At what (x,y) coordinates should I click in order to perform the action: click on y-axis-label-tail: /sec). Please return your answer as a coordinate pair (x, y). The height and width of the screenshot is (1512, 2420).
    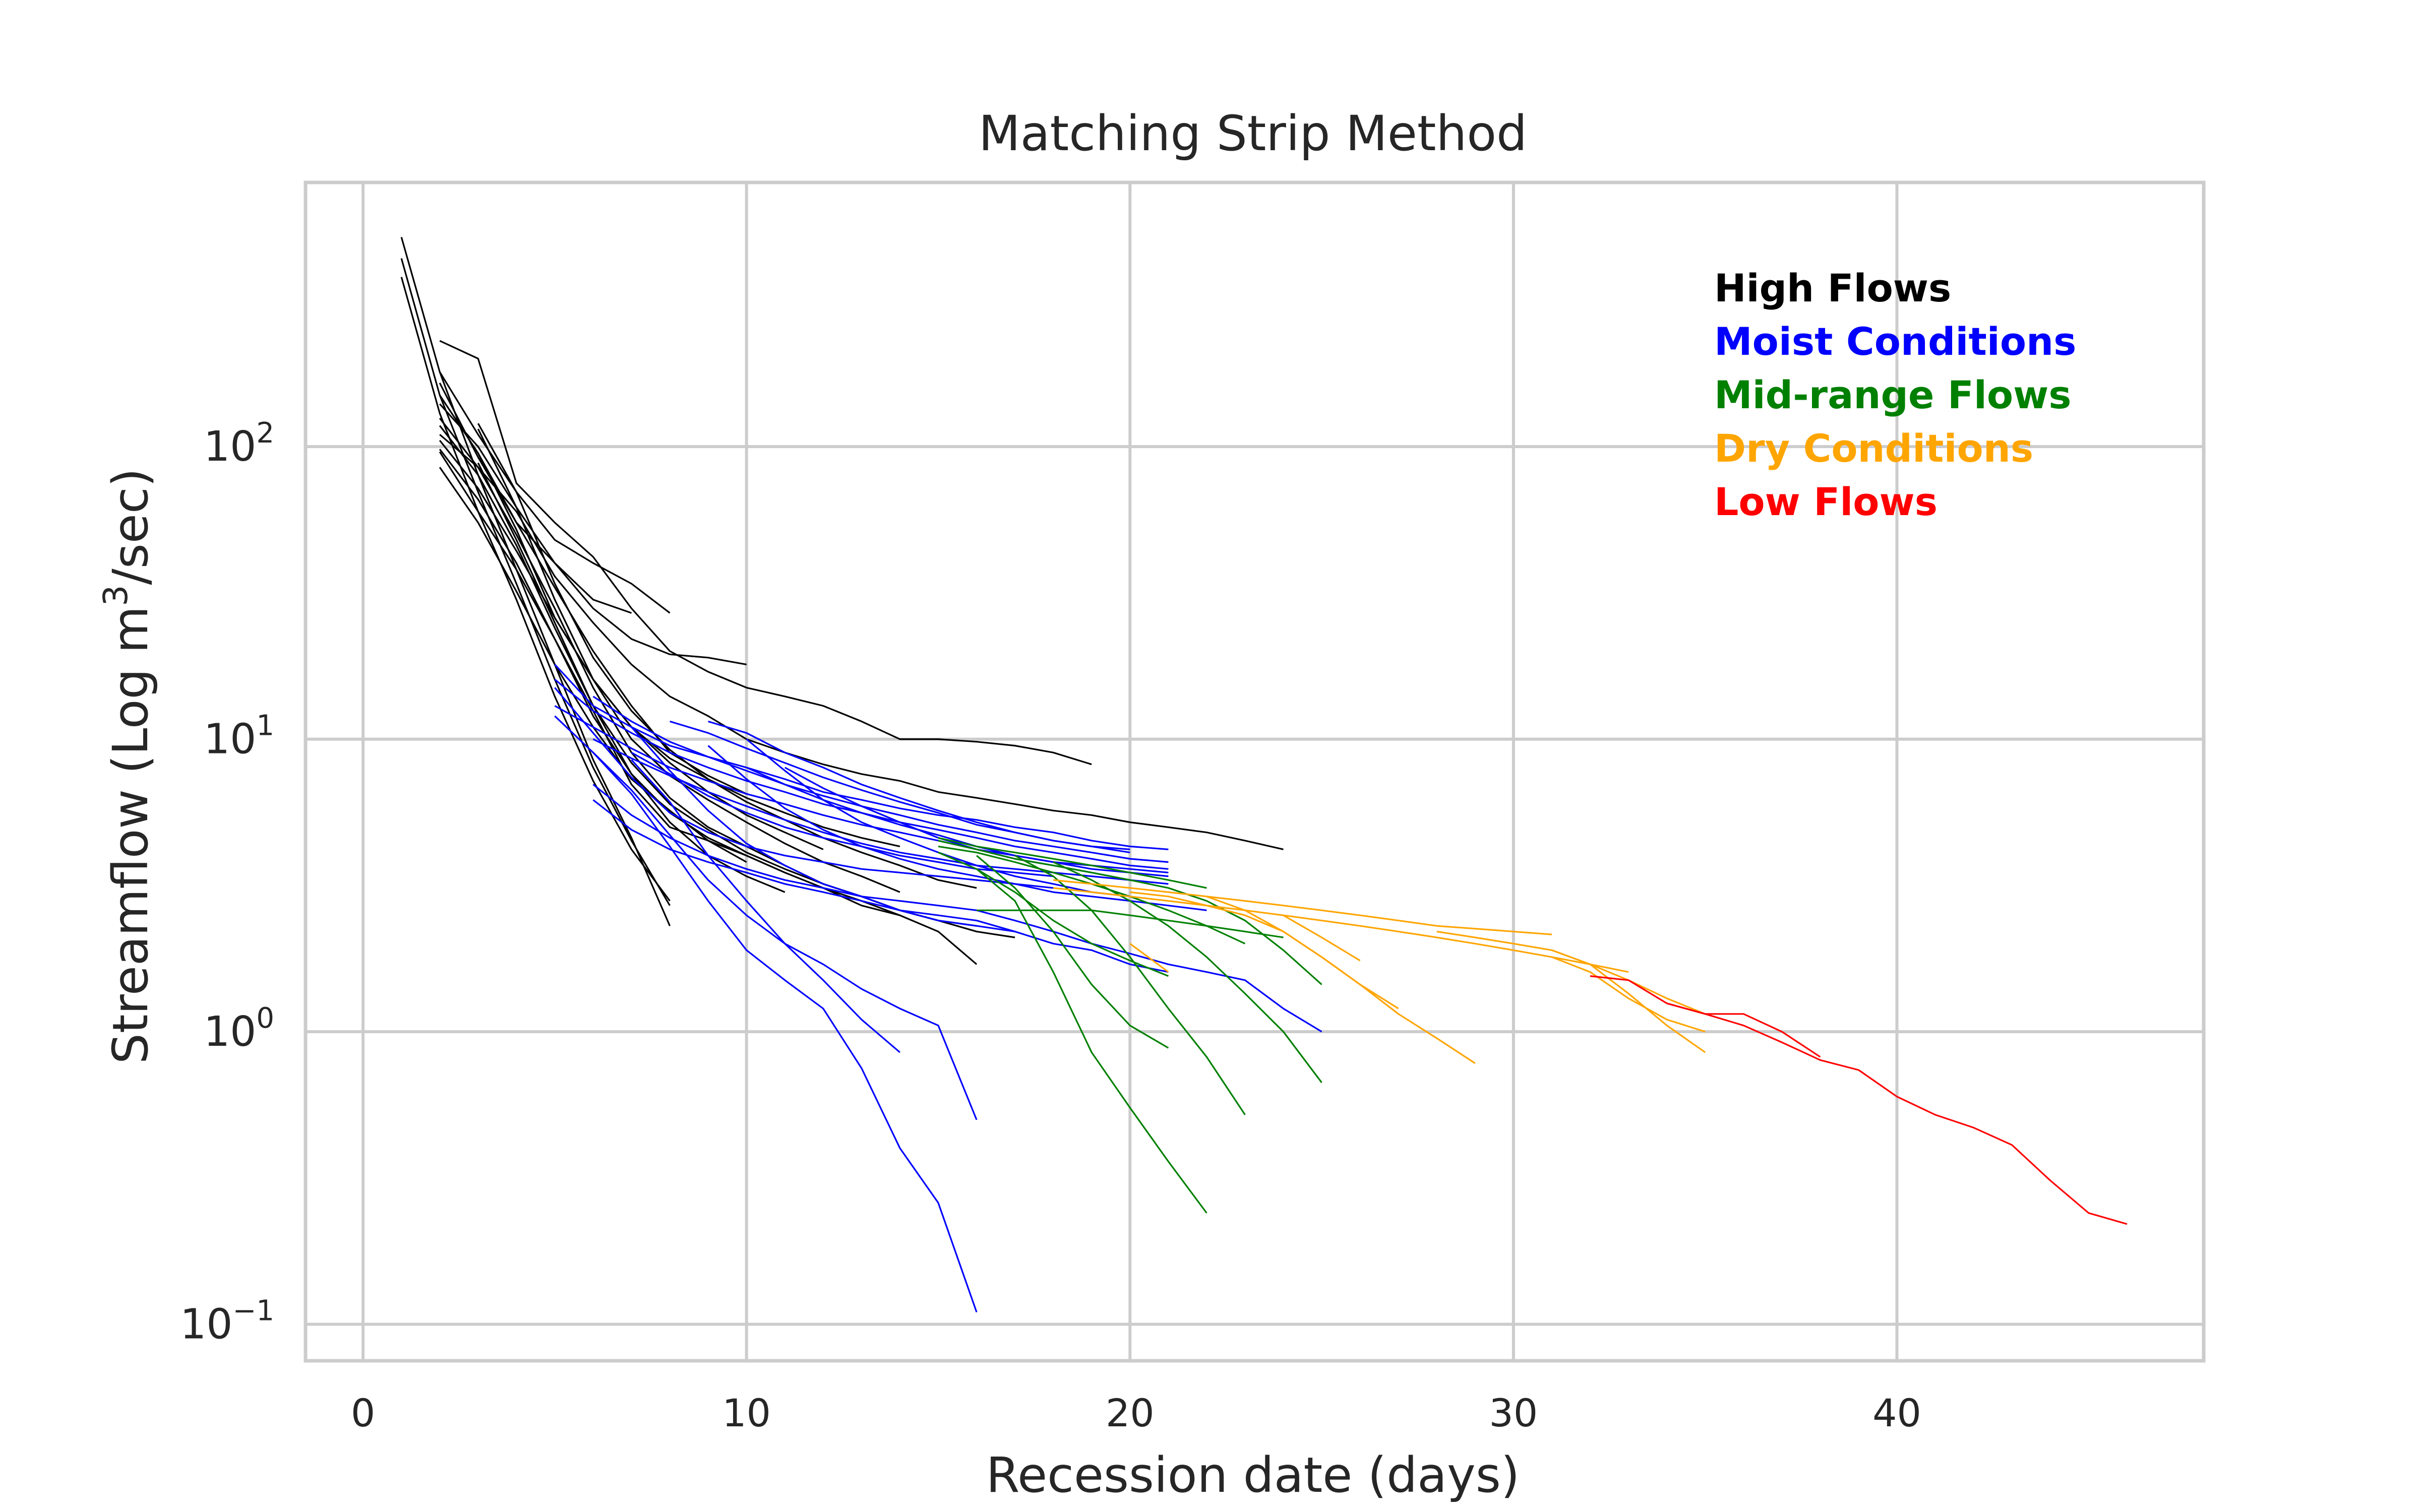
    Looking at the image, I should click on (130, 526).